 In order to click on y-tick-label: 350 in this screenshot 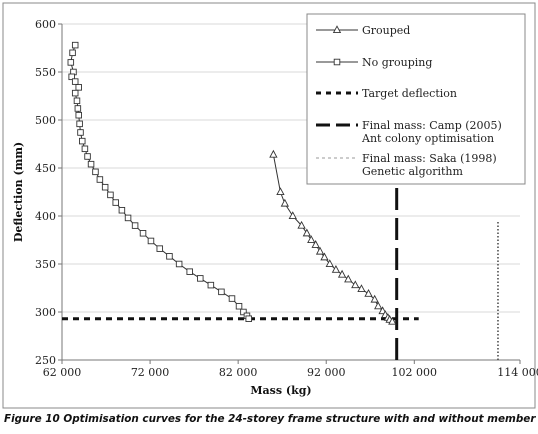, I will do `click(45, 264)`.